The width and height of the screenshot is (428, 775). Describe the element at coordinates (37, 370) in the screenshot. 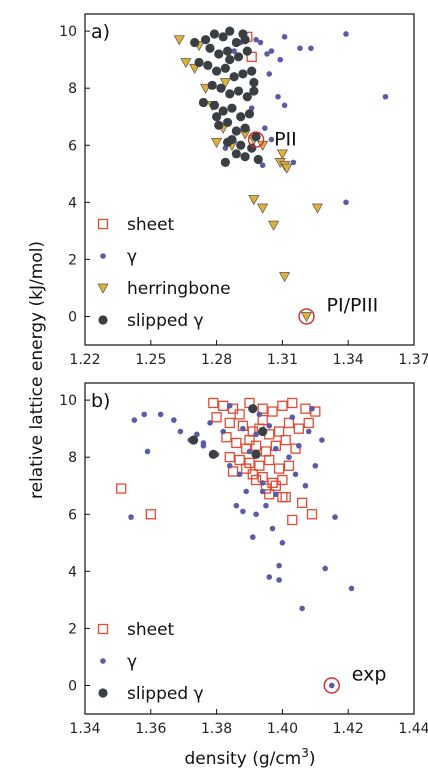

I see `y-axis-label: relative lattice energy (kJ/mol)` at that location.